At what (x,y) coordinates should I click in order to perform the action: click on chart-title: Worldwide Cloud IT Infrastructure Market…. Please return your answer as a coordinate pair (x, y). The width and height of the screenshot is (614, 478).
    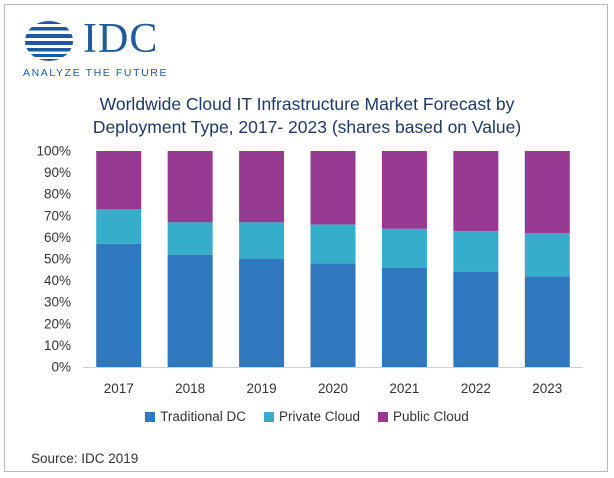
    Looking at the image, I should click on (307, 116).